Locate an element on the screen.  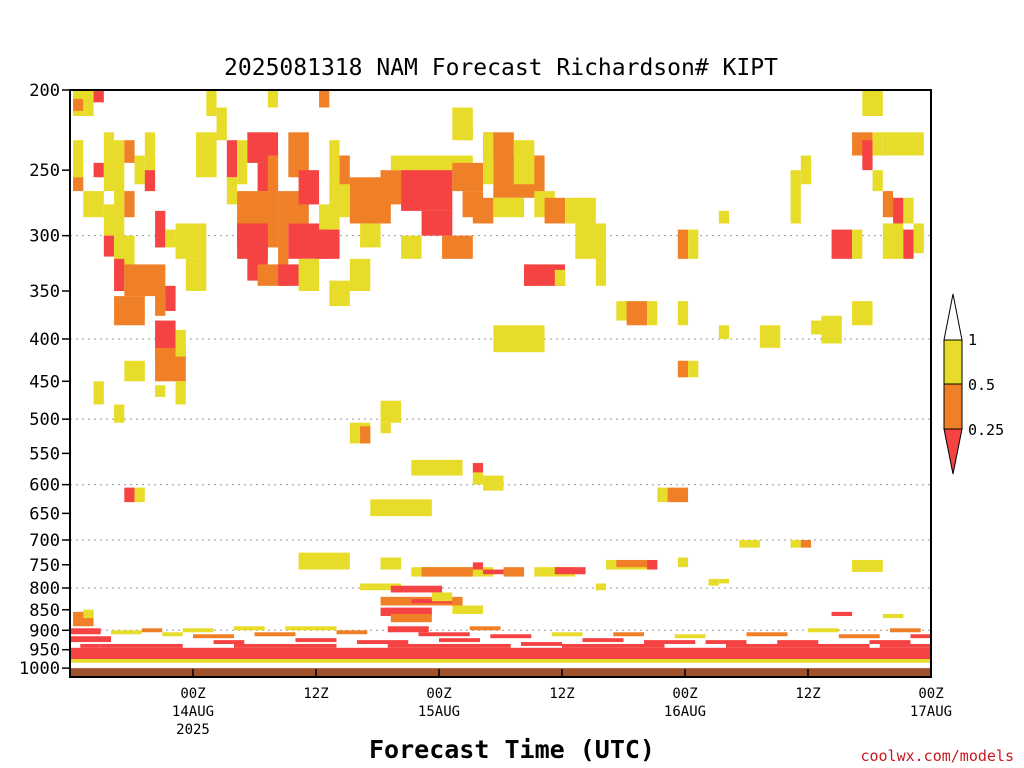
x-tick-label: 12Z is located at coordinates (315, 694).